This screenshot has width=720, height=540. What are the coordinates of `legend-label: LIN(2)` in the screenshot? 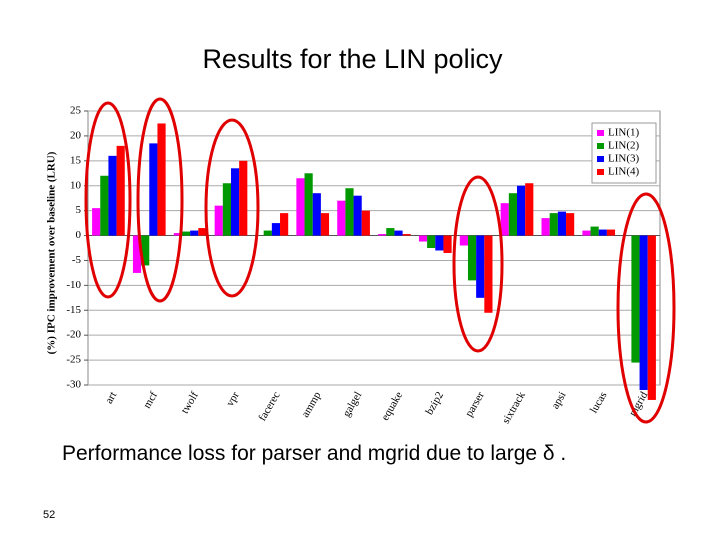 It's located at (623, 146).